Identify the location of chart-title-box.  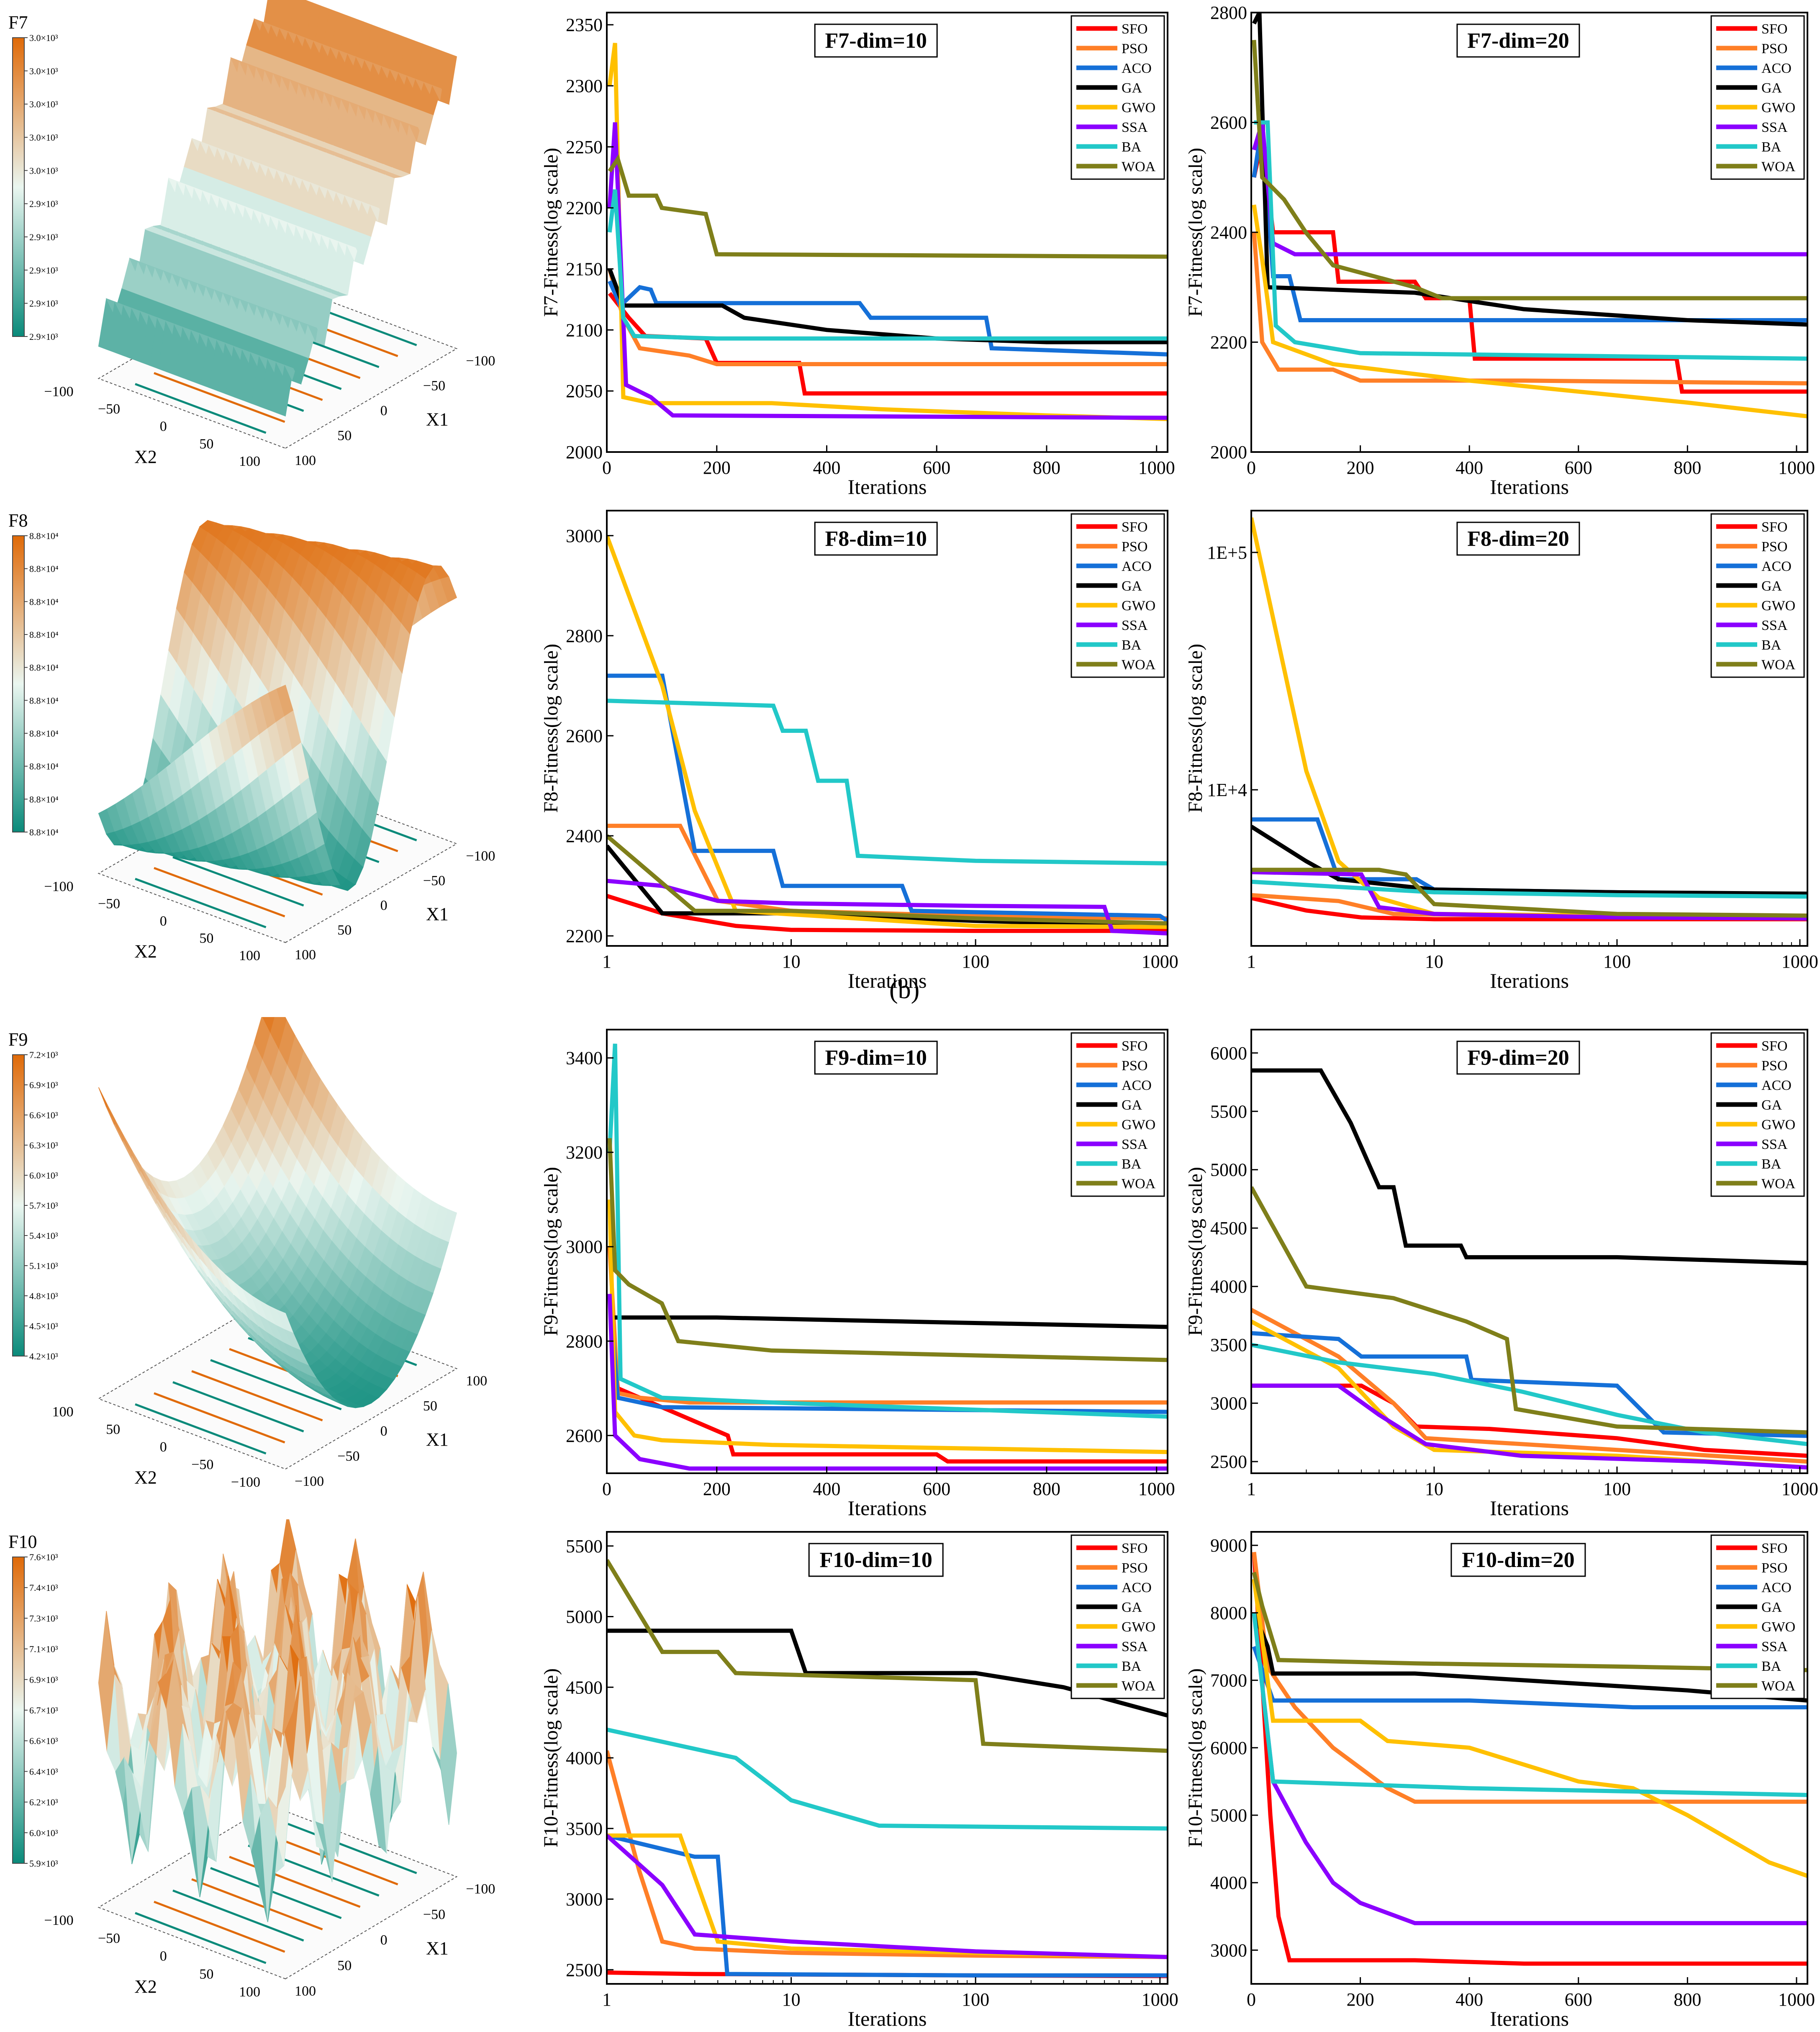
(1518, 1057).